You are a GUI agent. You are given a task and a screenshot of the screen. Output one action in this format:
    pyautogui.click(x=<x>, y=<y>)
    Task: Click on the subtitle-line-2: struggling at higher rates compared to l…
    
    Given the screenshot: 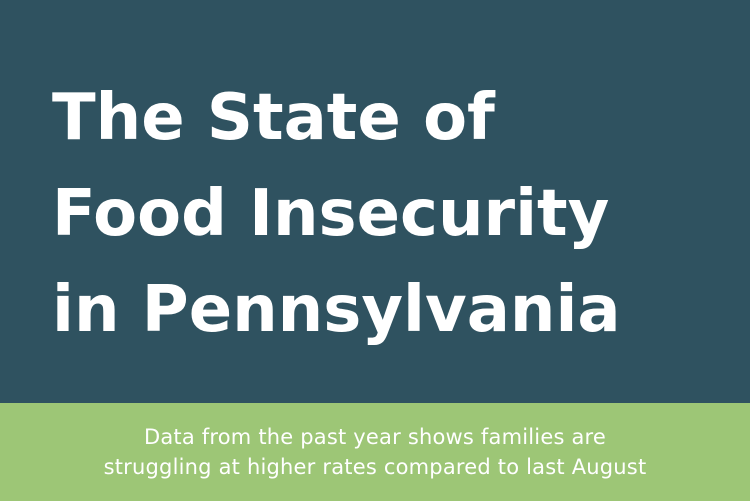 What is the action you would take?
    pyautogui.click(x=375, y=467)
    